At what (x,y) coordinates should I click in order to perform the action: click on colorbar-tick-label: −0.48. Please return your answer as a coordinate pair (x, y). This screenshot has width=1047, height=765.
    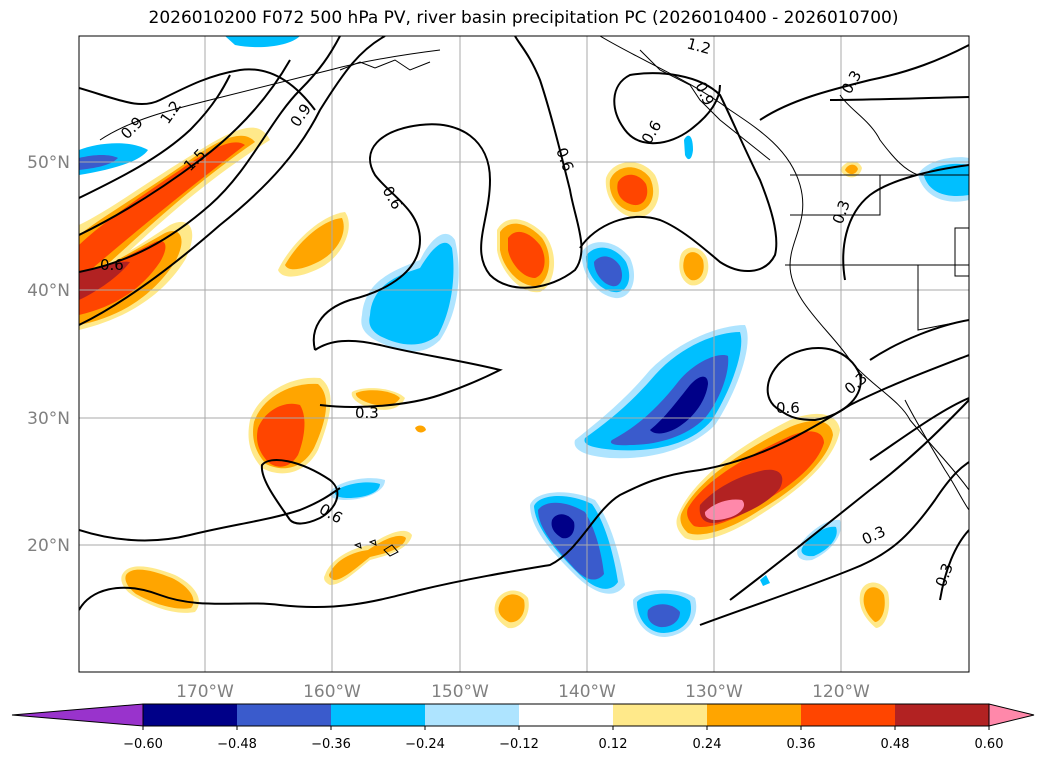
    Looking at the image, I should click on (237, 744).